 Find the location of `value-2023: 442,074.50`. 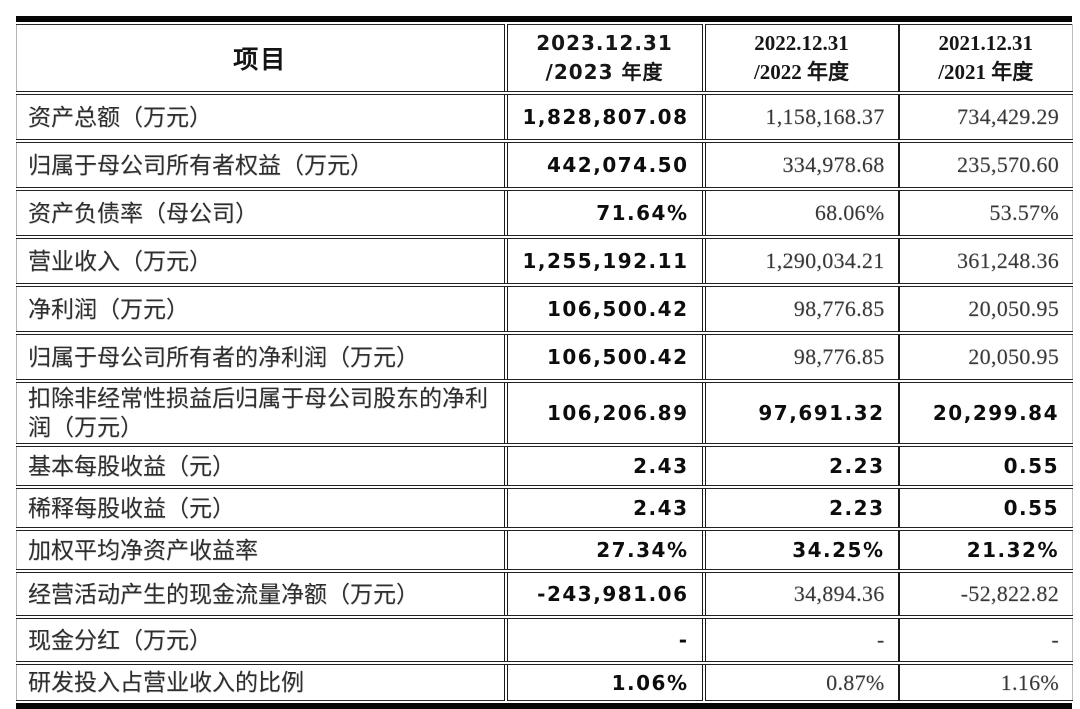

value-2023: 442,074.50 is located at coordinates (603, 166).